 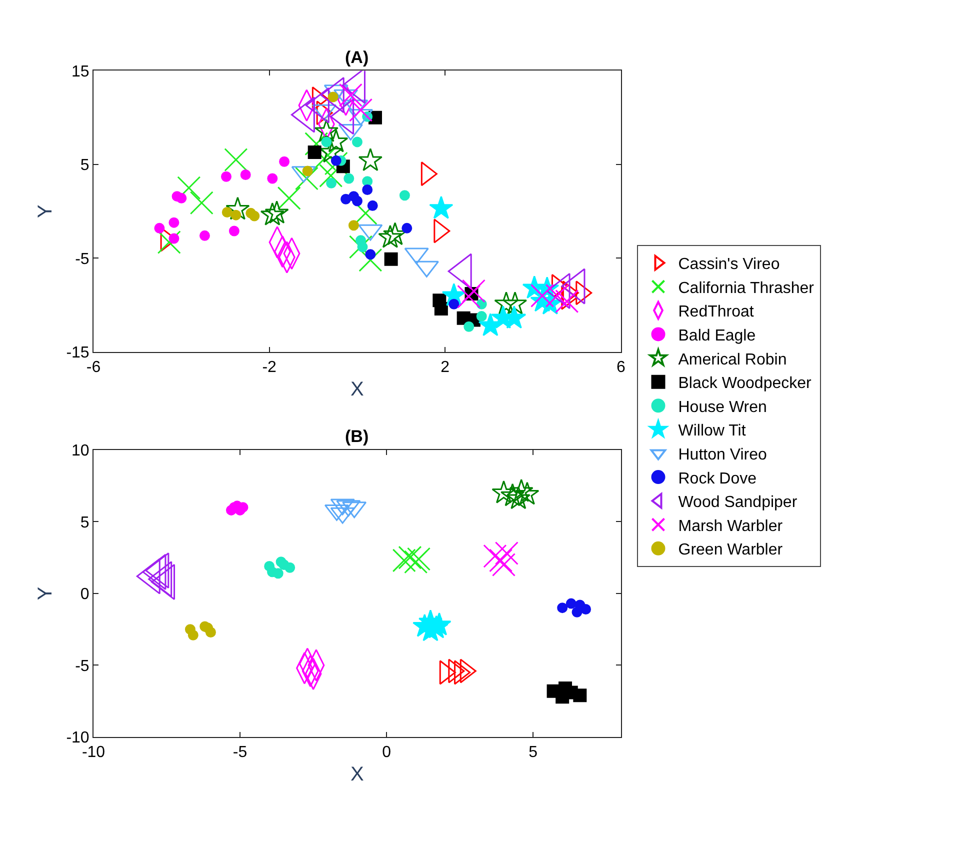 I want to click on y-tick-label: 10, so click(x=81, y=451).